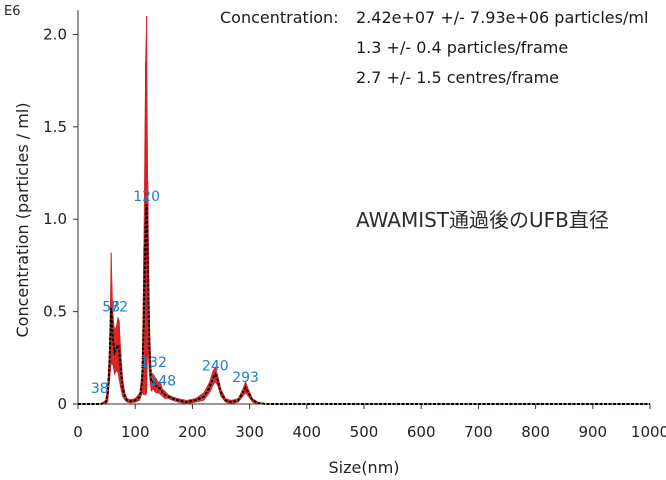 This screenshot has height=480, width=666. What do you see at coordinates (55, 312) in the screenshot?
I see `y-tick-label: 0.5` at bounding box center [55, 312].